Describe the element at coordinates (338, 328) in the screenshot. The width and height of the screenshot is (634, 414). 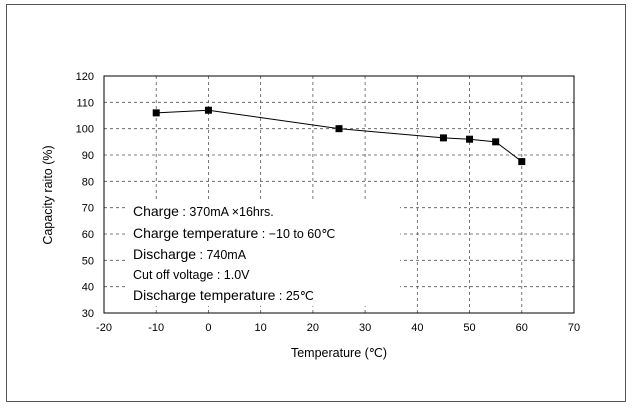
I see `x-tick-labels: -20 -10 0 10 20 30 40 50 60 70` at that location.